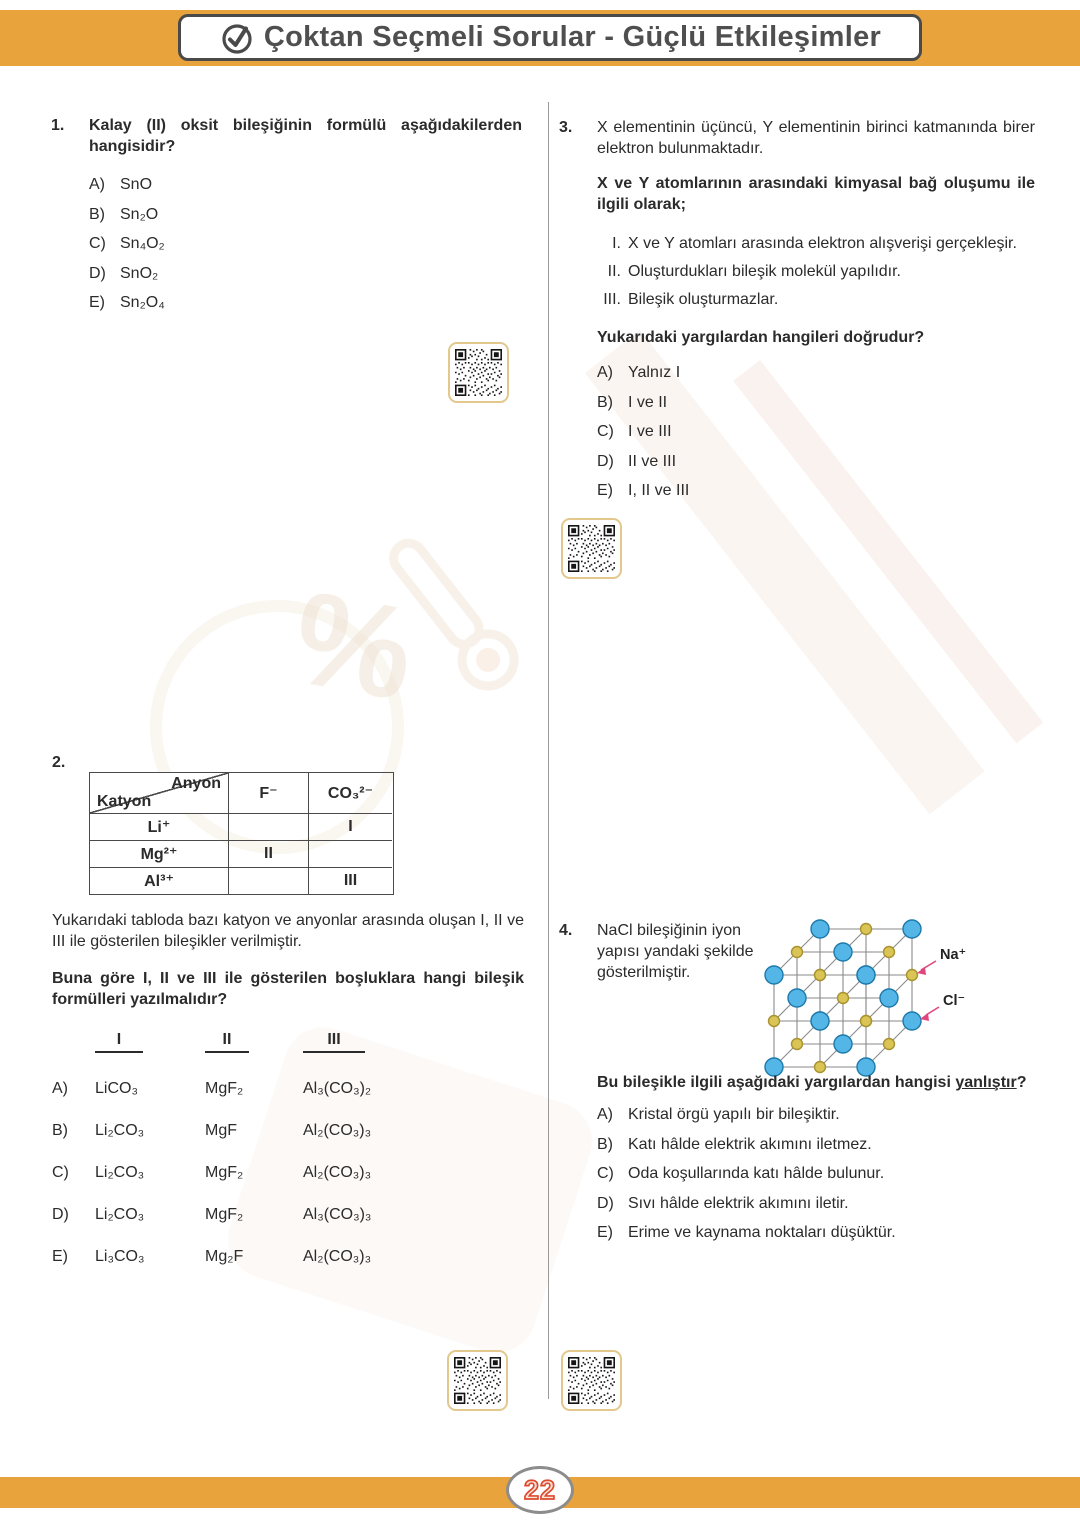 The width and height of the screenshot is (1080, 1527). Describe the element at coordinates (650, 432) in the screenshot. I see `option-text: I ve III` at that location.